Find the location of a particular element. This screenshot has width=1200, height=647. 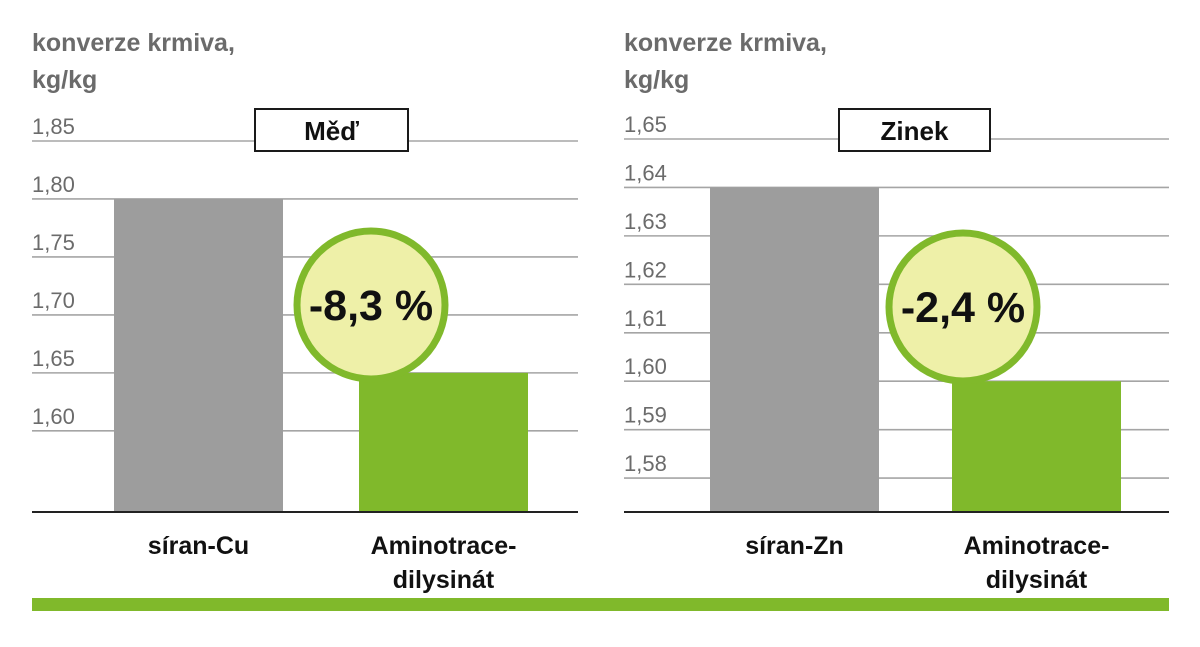

percent-change-label: -2,4 % is located at coordinates (963, 308).